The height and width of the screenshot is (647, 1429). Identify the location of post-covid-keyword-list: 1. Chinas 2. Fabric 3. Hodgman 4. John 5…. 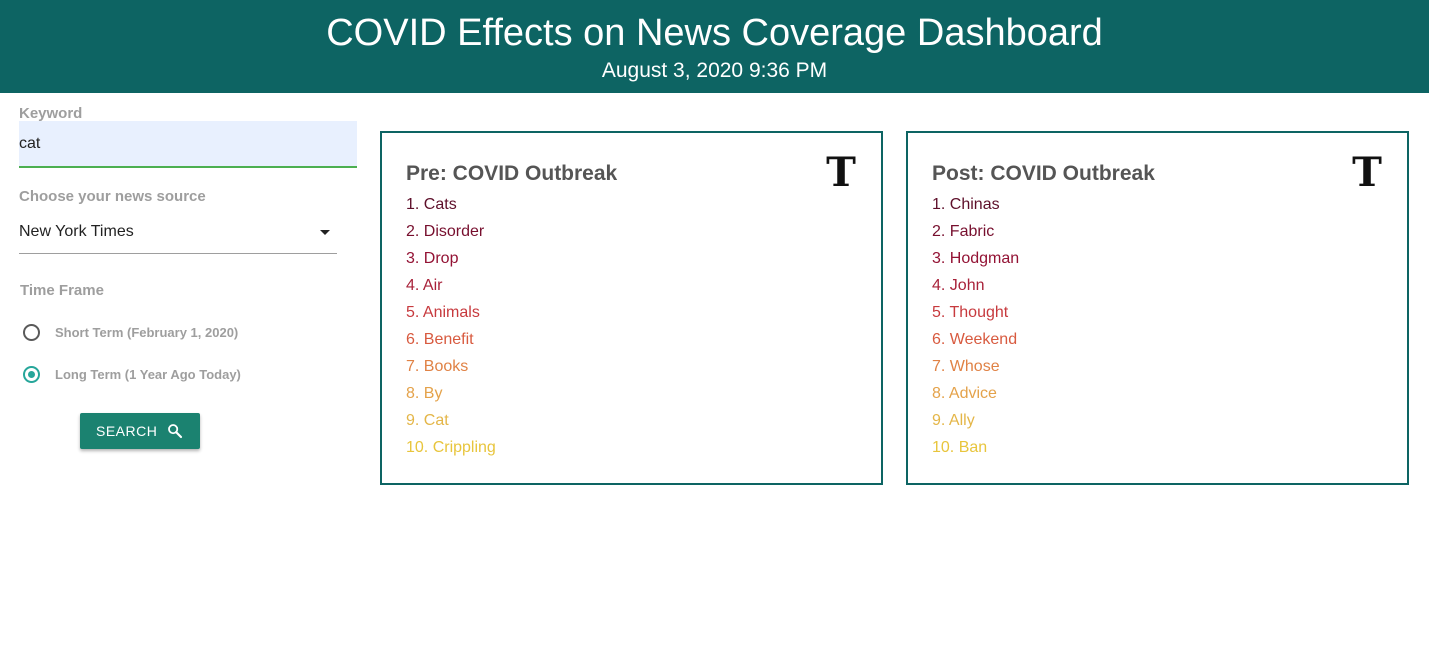
(975, 326).